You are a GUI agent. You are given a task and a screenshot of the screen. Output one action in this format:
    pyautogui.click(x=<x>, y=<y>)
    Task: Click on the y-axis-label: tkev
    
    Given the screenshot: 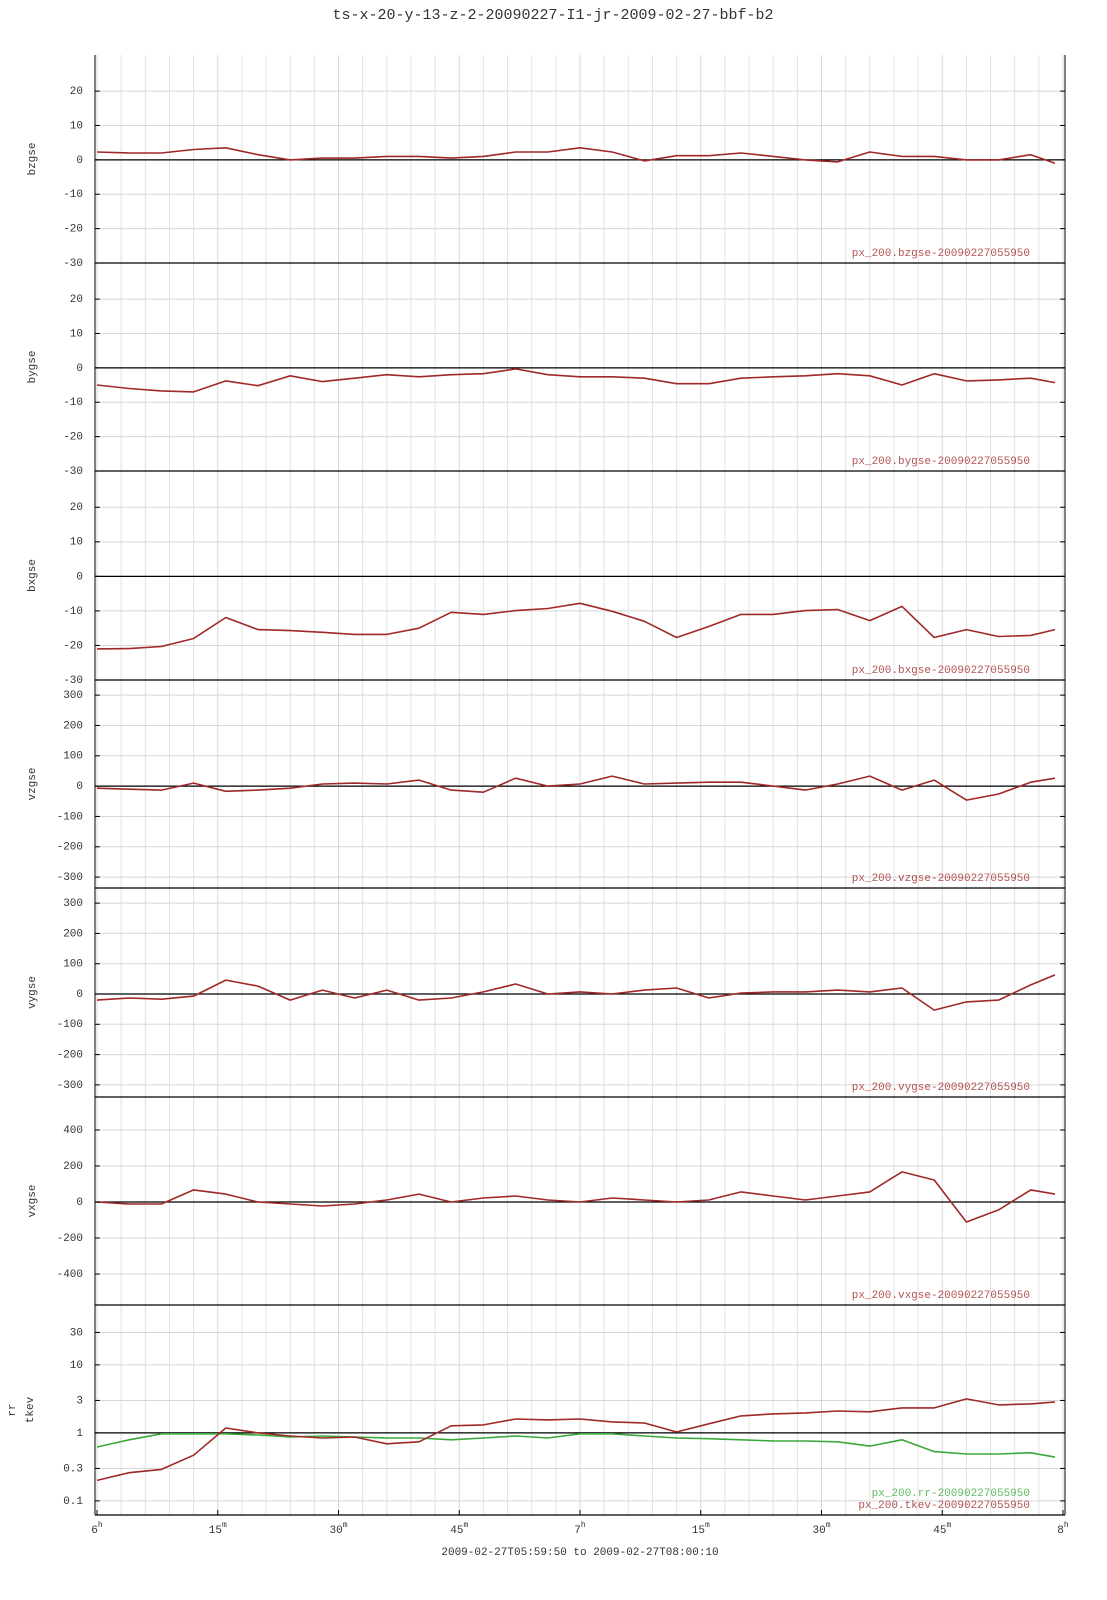 What is the action you would take?
    pyautogui.click(x=31, y=1409)
    